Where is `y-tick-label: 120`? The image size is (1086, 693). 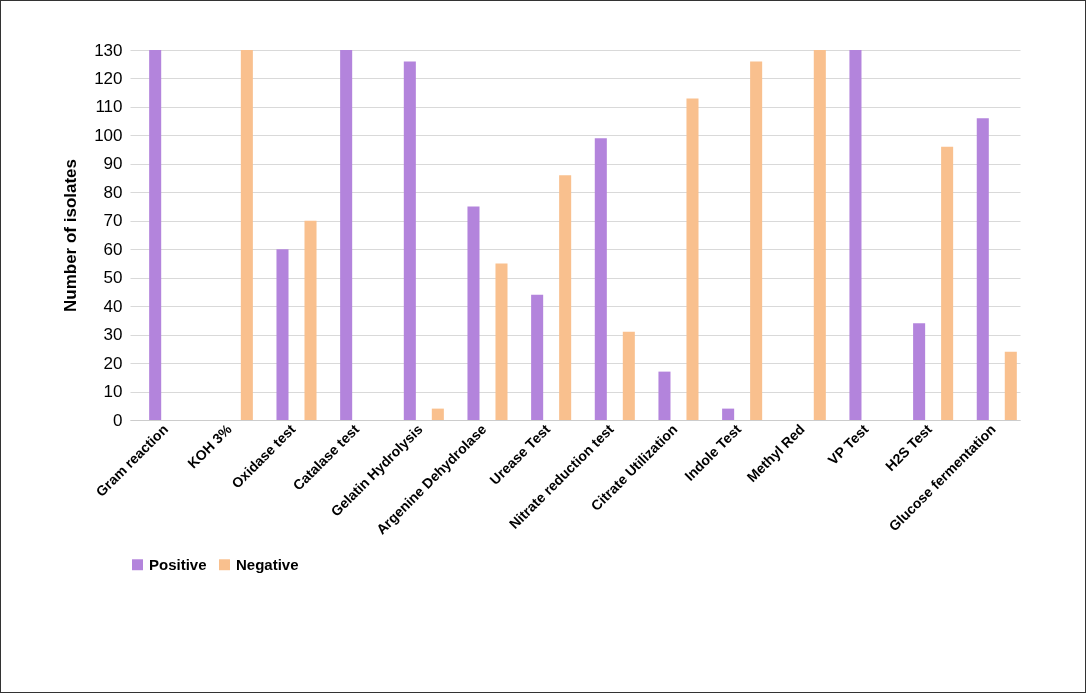 y-tick-label: 120 is located at coordinates (108, 78).